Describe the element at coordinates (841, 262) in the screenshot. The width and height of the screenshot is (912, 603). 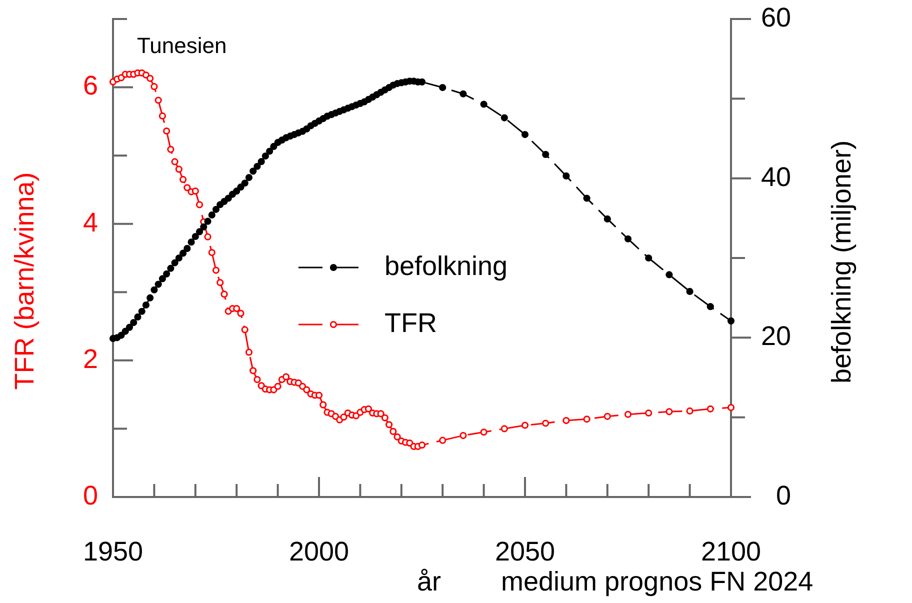
I see `y2-axis-title: befolkning (miljoner)` at that location.